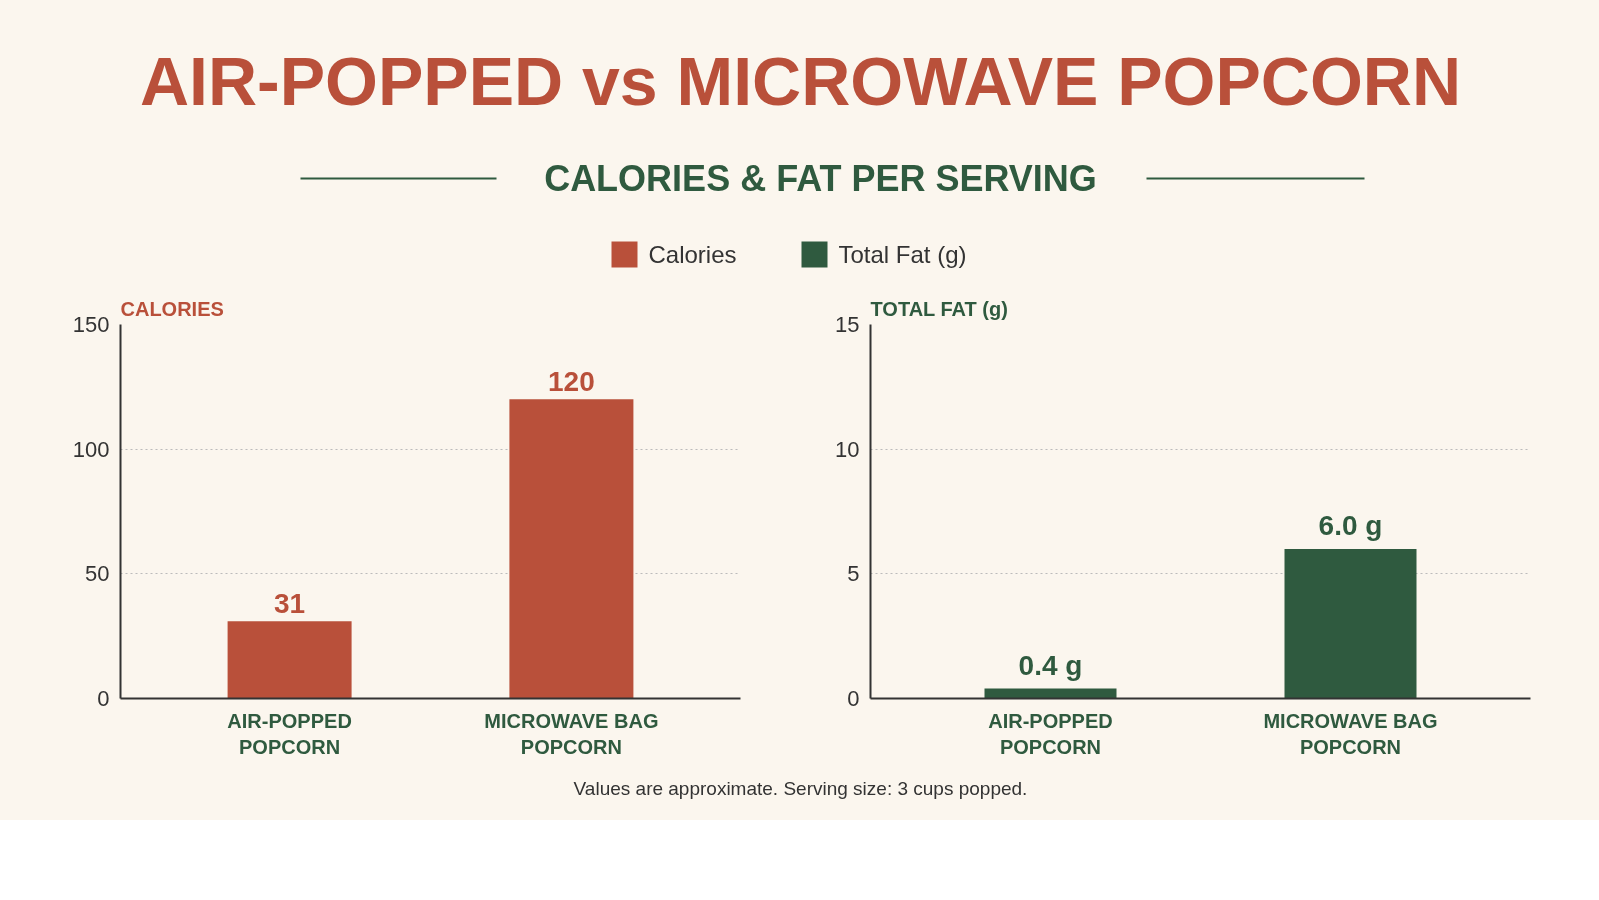  I want to click on y-tick-label: 50, so click(97, 574).